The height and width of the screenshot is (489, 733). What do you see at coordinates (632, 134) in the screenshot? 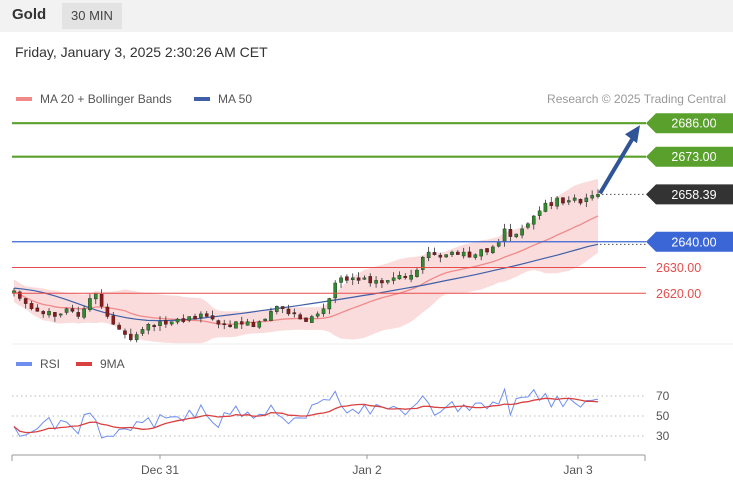
I see `forecast-arrow-head` at bounding box center [632, 134].